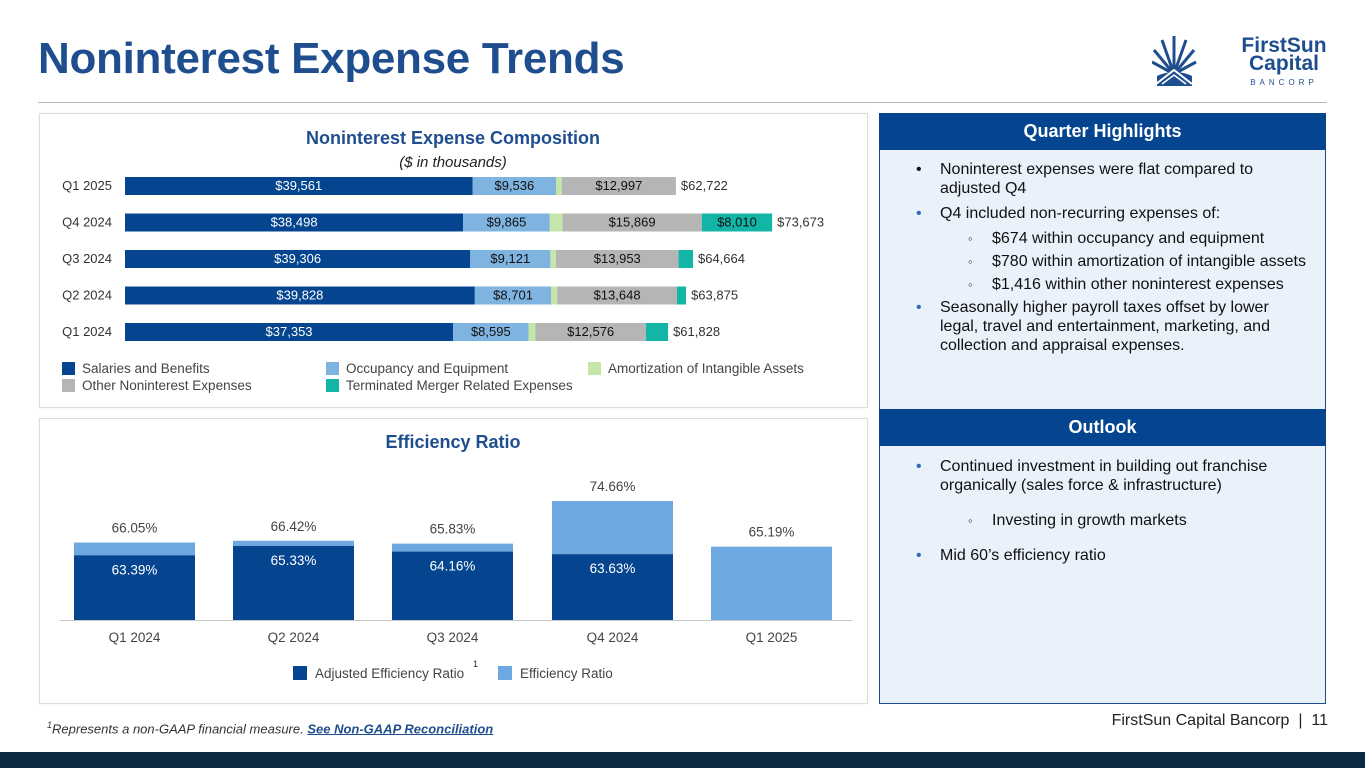  Describe the element at coordinates (507, 222) in the screenshot. I see `bar-data-label: $9,865` at that location.